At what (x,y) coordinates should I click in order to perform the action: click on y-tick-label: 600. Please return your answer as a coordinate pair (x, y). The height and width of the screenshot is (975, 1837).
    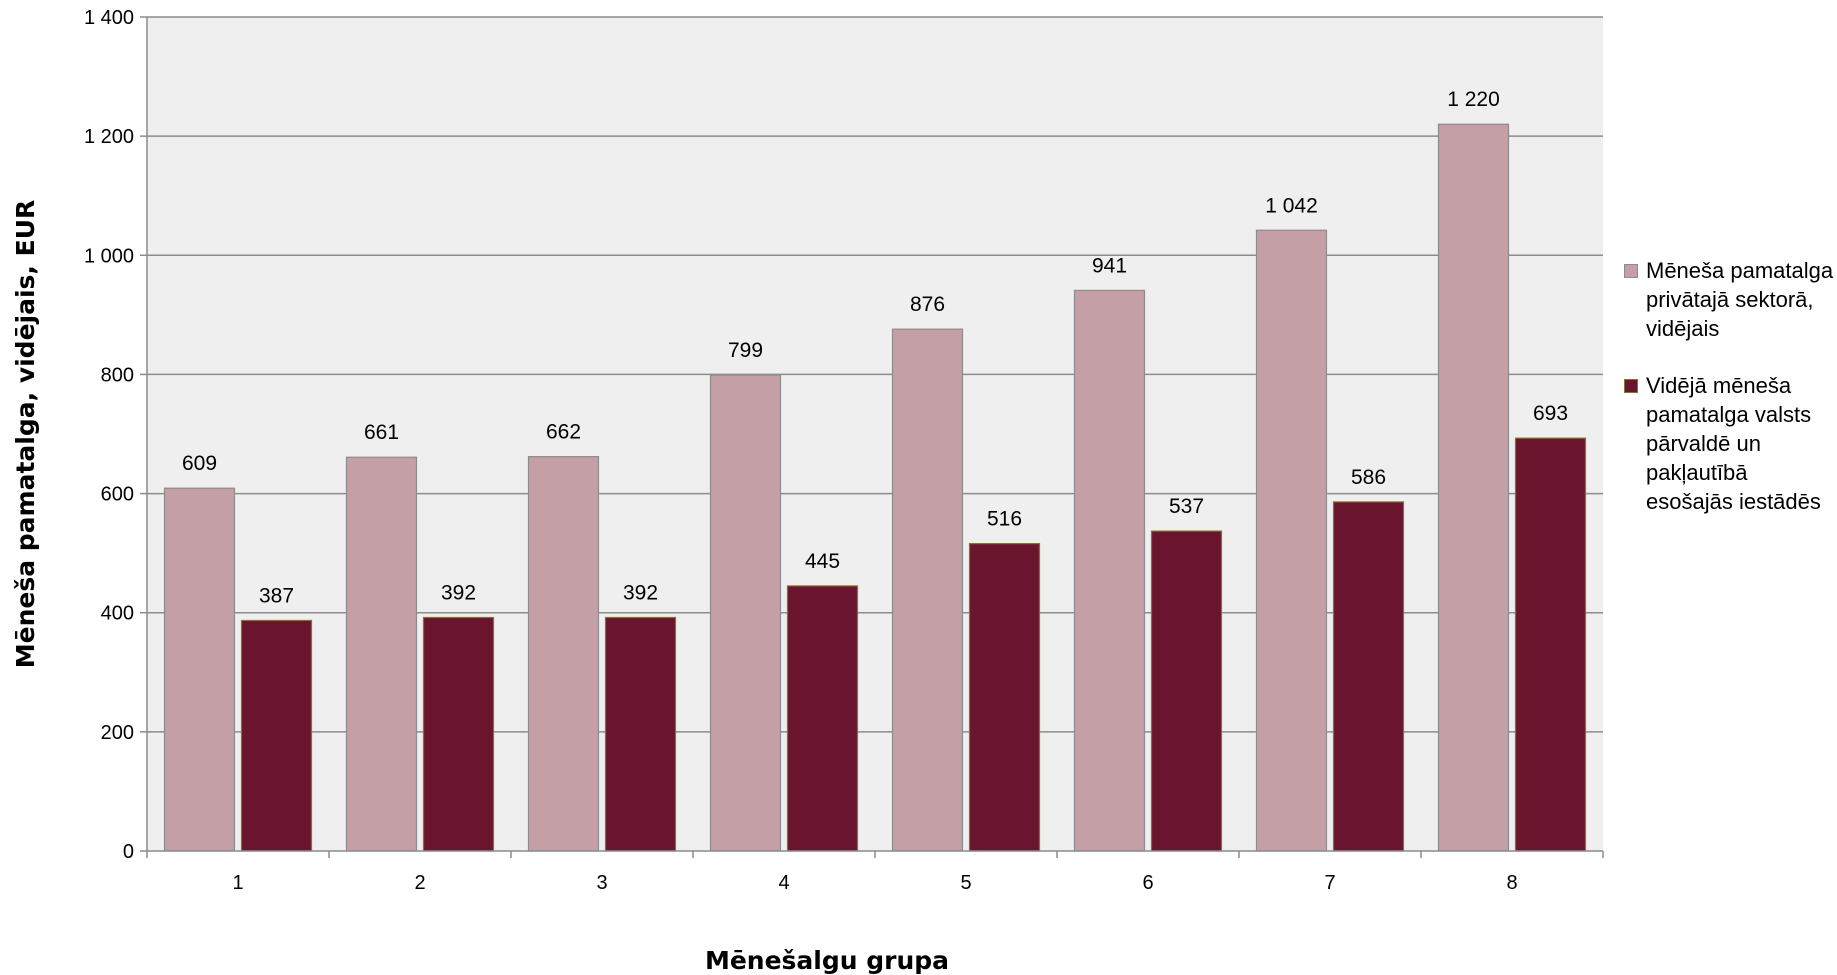
    Looking at the image, I should click on (117, 495).